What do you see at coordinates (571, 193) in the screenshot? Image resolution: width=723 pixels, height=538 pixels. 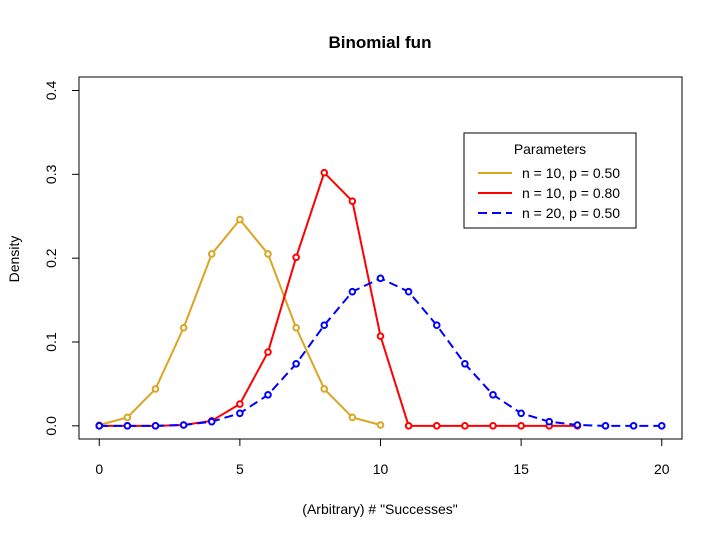 I see `legend-entry-label: n = 10, p = 0.80` at bounding box center [571, 193].